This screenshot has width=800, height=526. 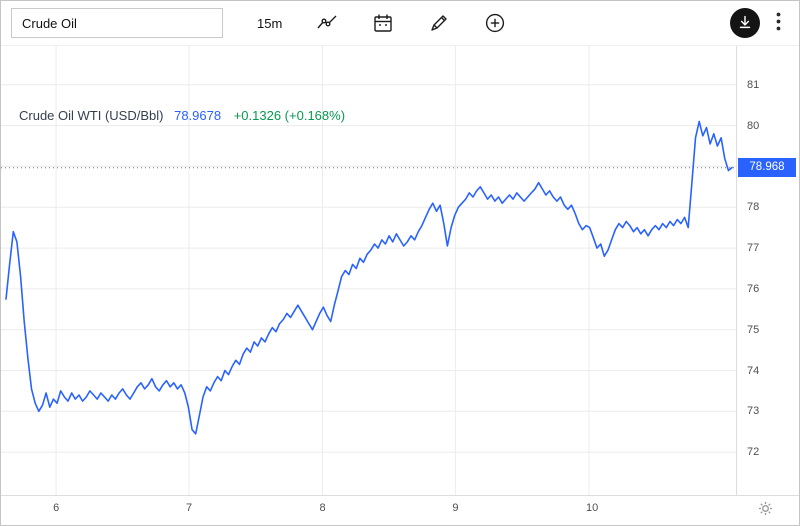 What do you see at coordinates (56, 508) in the screenshot?
I see `x-axis-label: 6` at bounding box center [56, 508].